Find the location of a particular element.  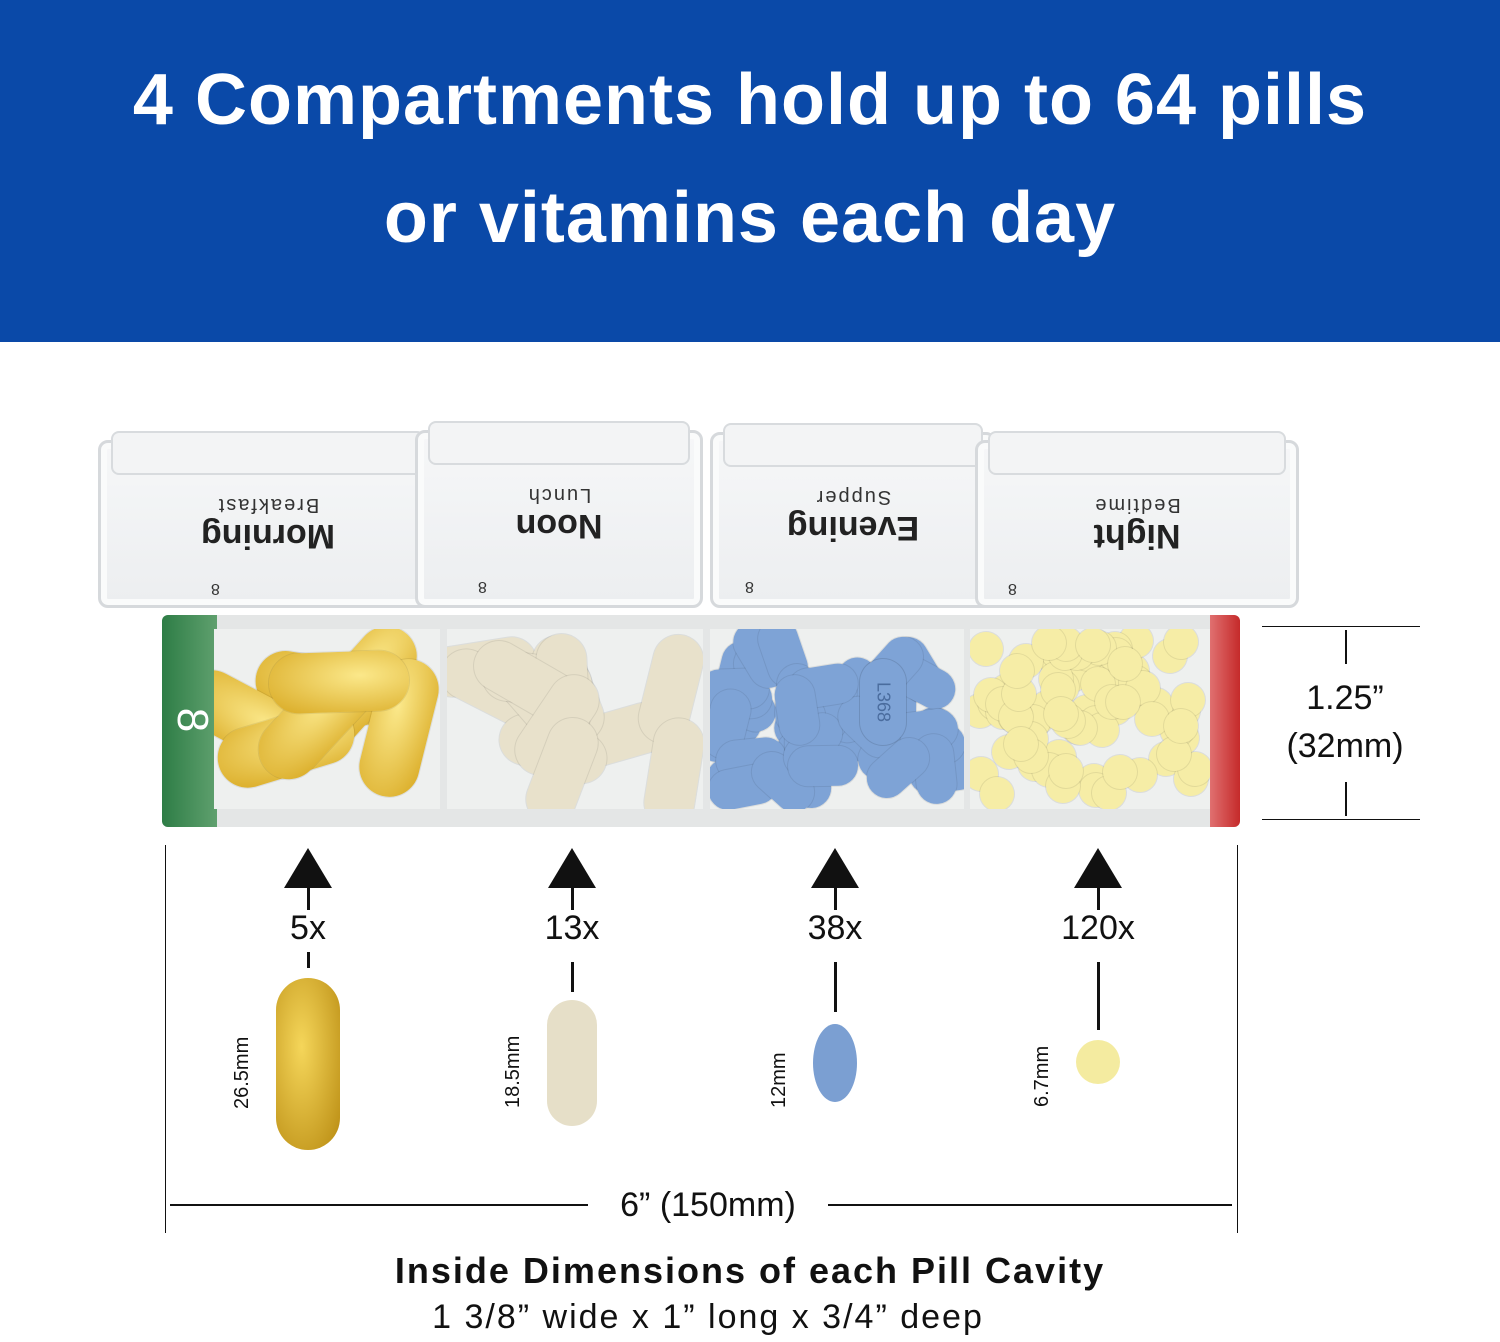

lid-text: Night Bedtime is located at coordinates (1137, 524).